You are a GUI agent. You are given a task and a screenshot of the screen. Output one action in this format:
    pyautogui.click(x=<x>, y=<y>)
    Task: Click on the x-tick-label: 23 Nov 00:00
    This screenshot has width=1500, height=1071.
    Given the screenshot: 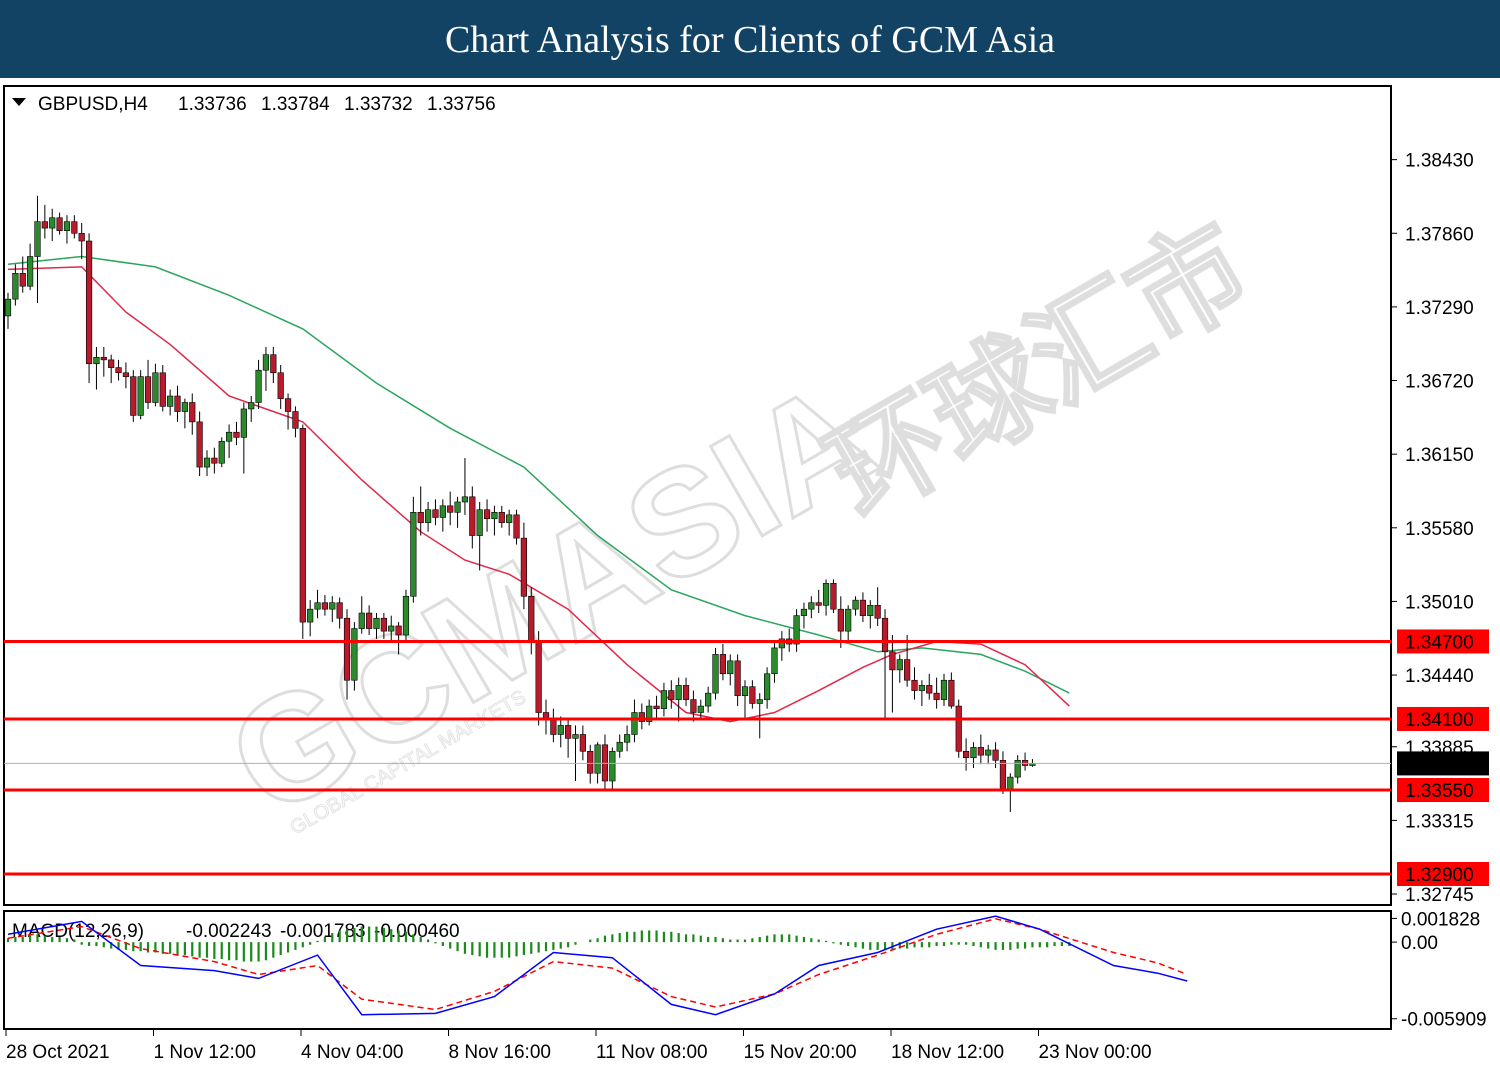 What is the action you would take?
    pyautogui.click(x=1095, y=1052)
    